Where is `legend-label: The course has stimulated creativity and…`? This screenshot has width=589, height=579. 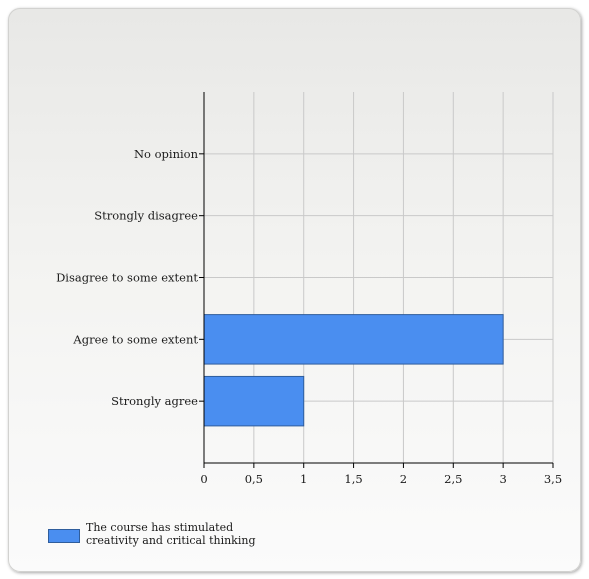
legend-label: The course has stimulated creativity and… is located at coordinates (171, 534).